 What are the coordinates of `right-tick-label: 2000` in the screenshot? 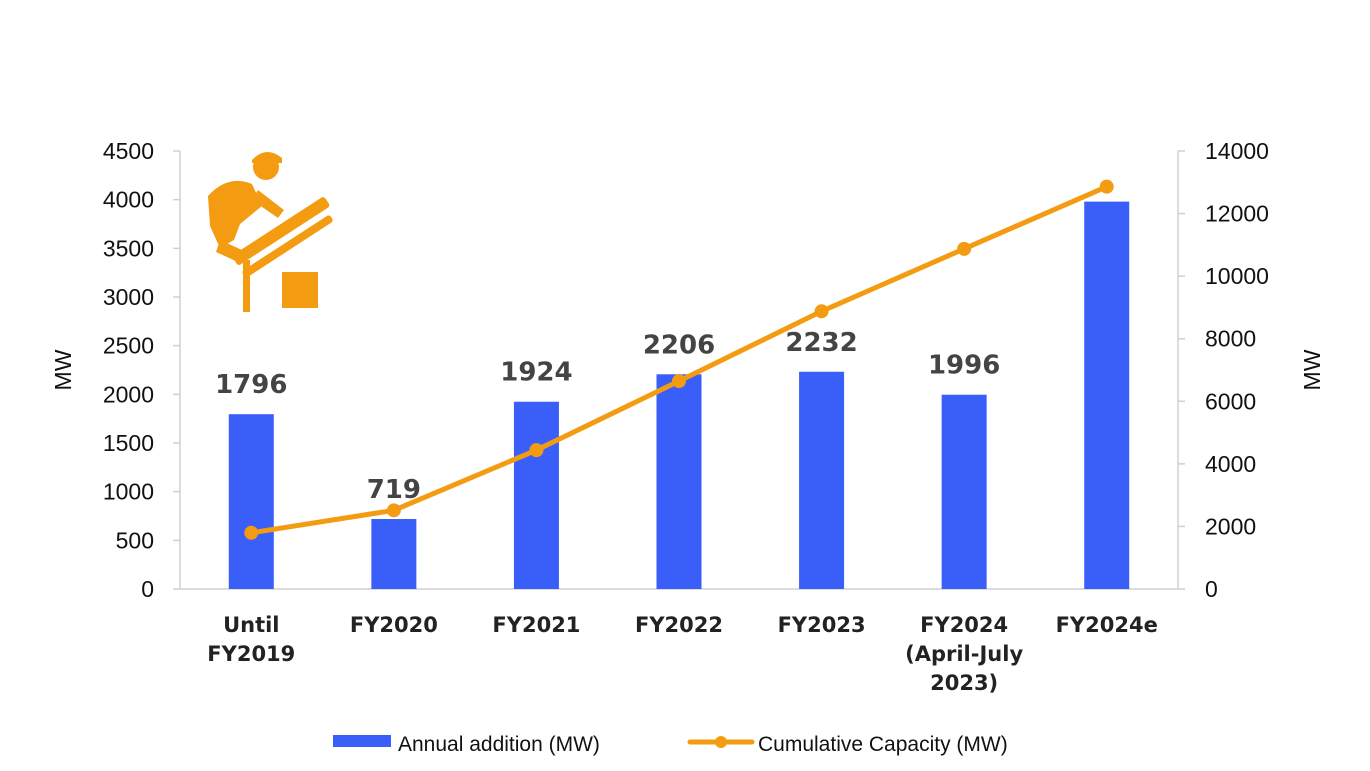 It's located at (1230, 526).